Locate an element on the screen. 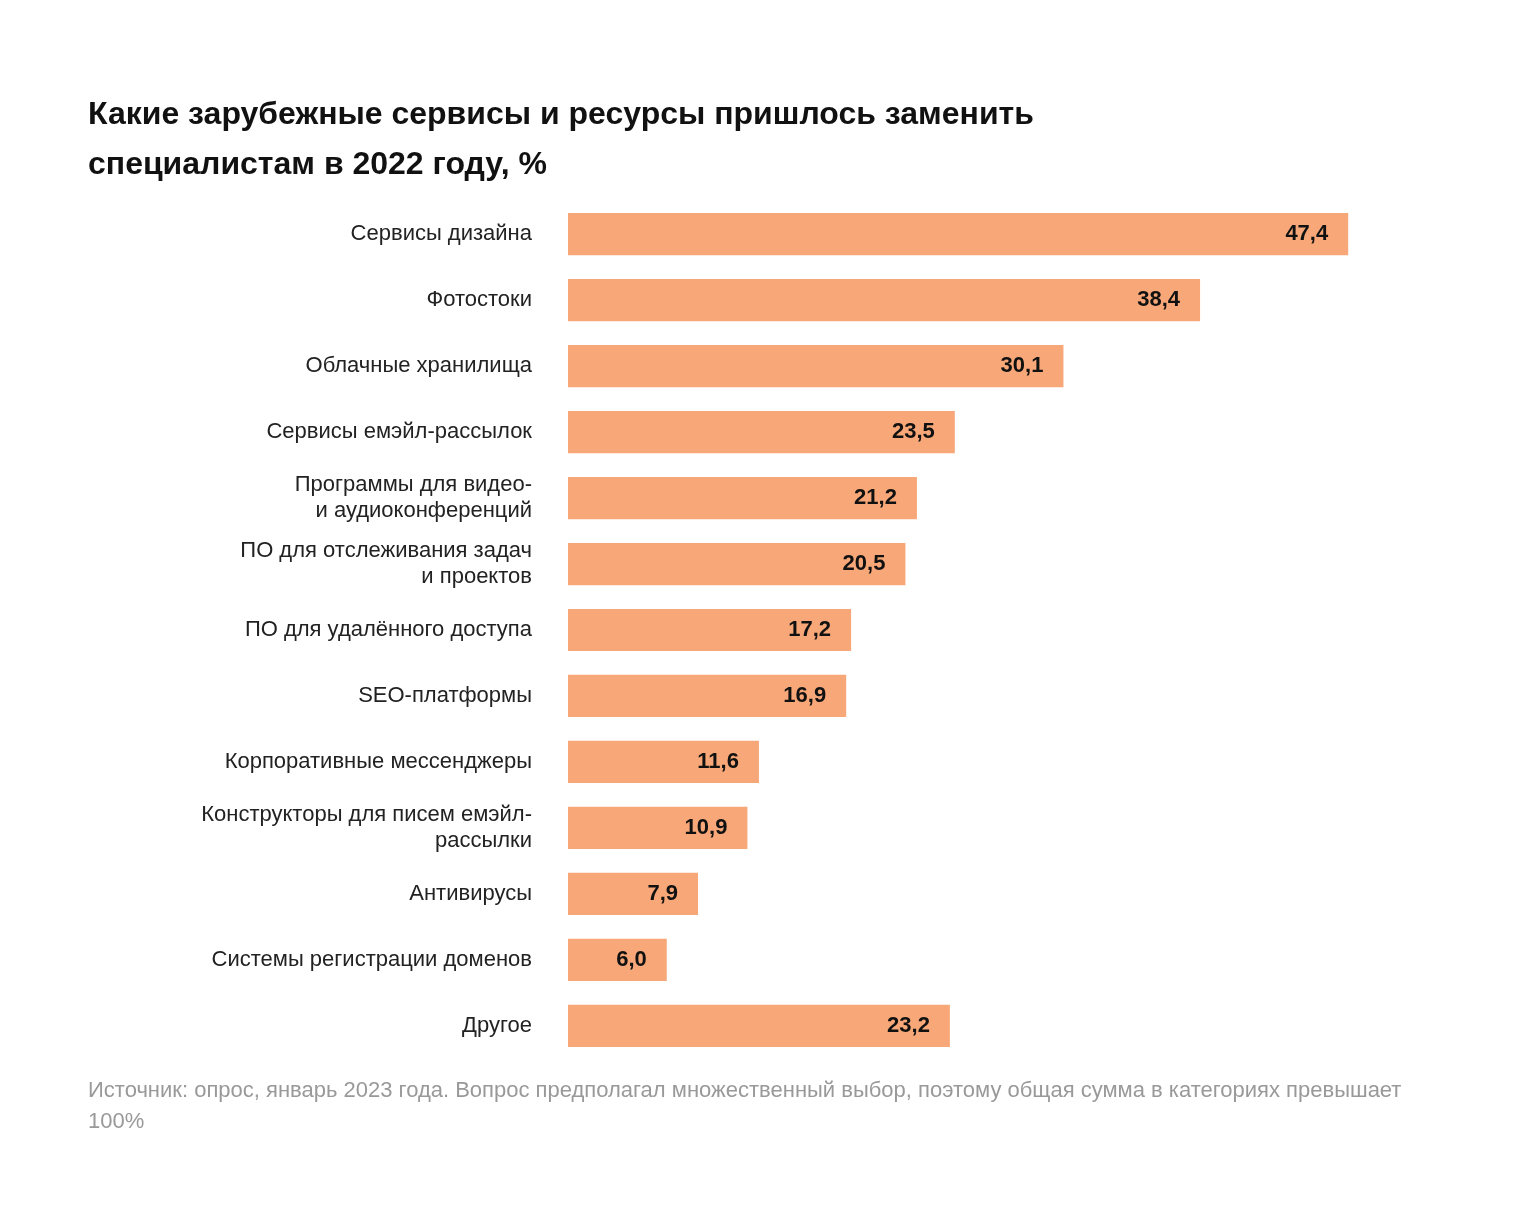 The image size is (1536, 1222). data-label: 21,2 is located at coordinates (875, 497).